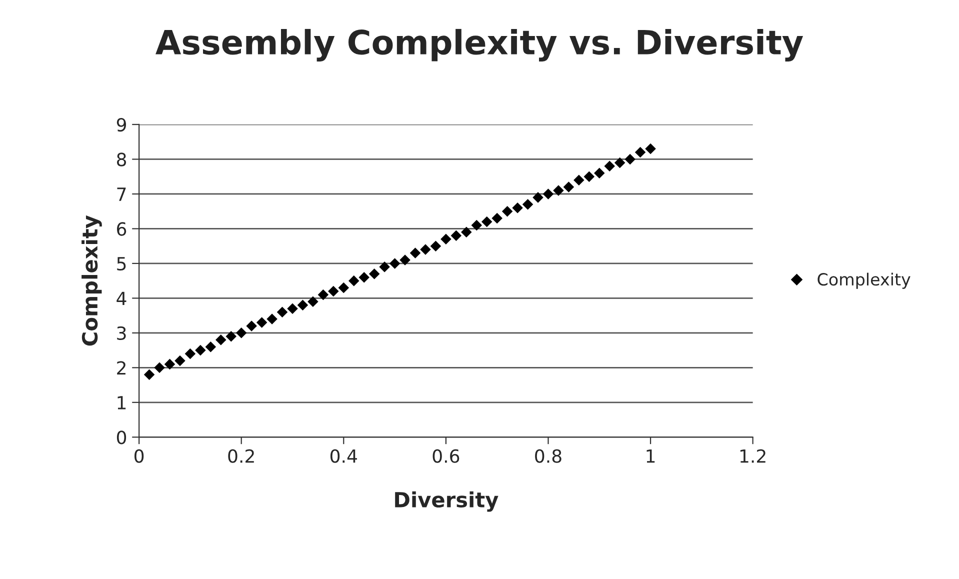 The image size is (959, 579). What do you see at coordinates (122, 403) in the screenshot?
I see `y-tick-label: 1` at bounding box center [122, 403].